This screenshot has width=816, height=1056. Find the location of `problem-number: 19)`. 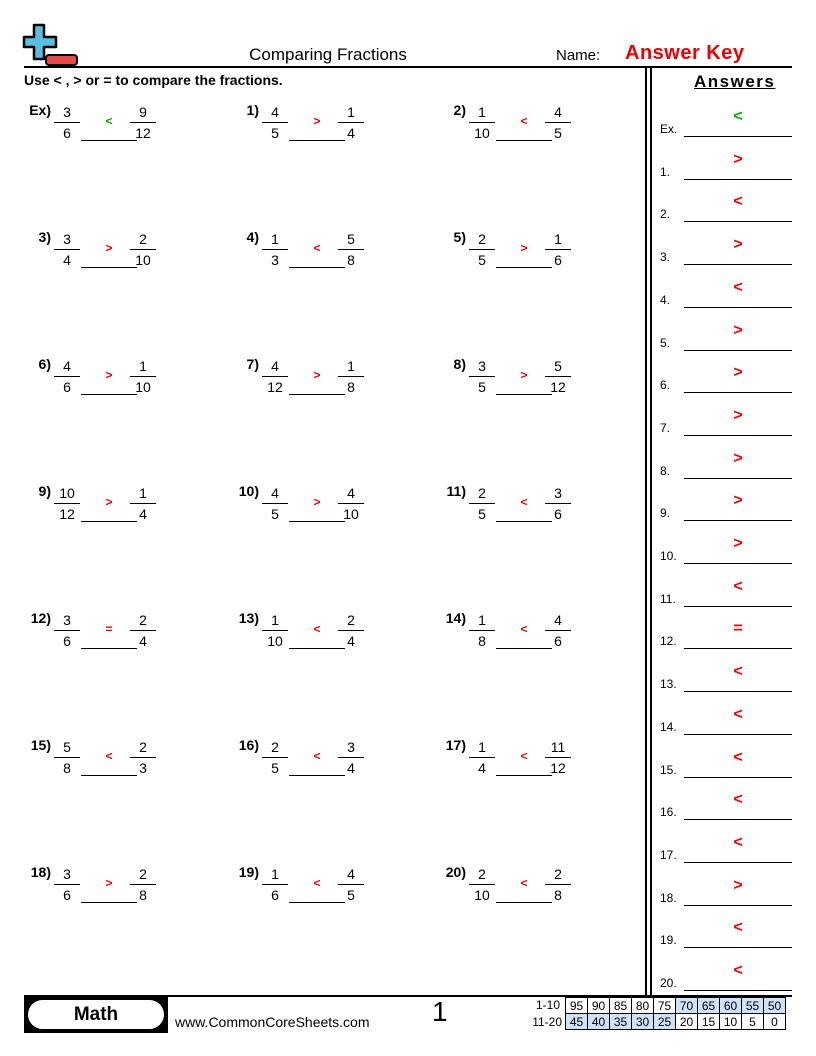

problem-number: 19) is located at coordinates (248, 872).